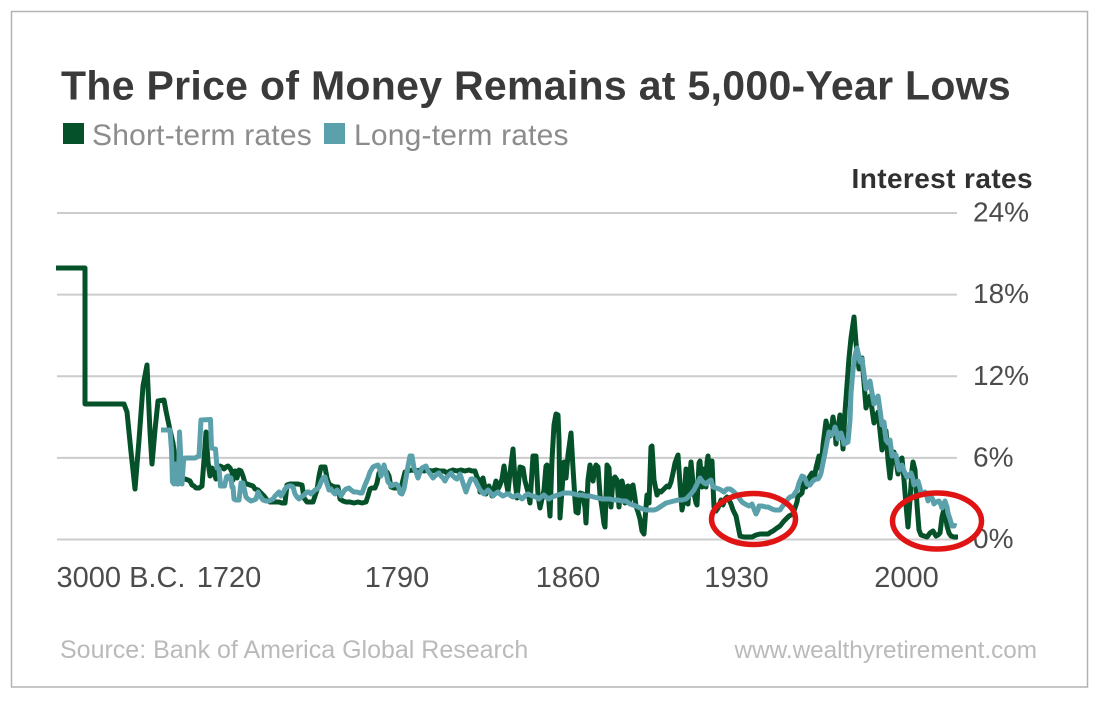 Image resolution: width=1100 pixels, height=705 pixels. What do you see at coordinates (397, 578) in the screenshot?
I see `svg-text: 1790` at bounding box center [397, 578].